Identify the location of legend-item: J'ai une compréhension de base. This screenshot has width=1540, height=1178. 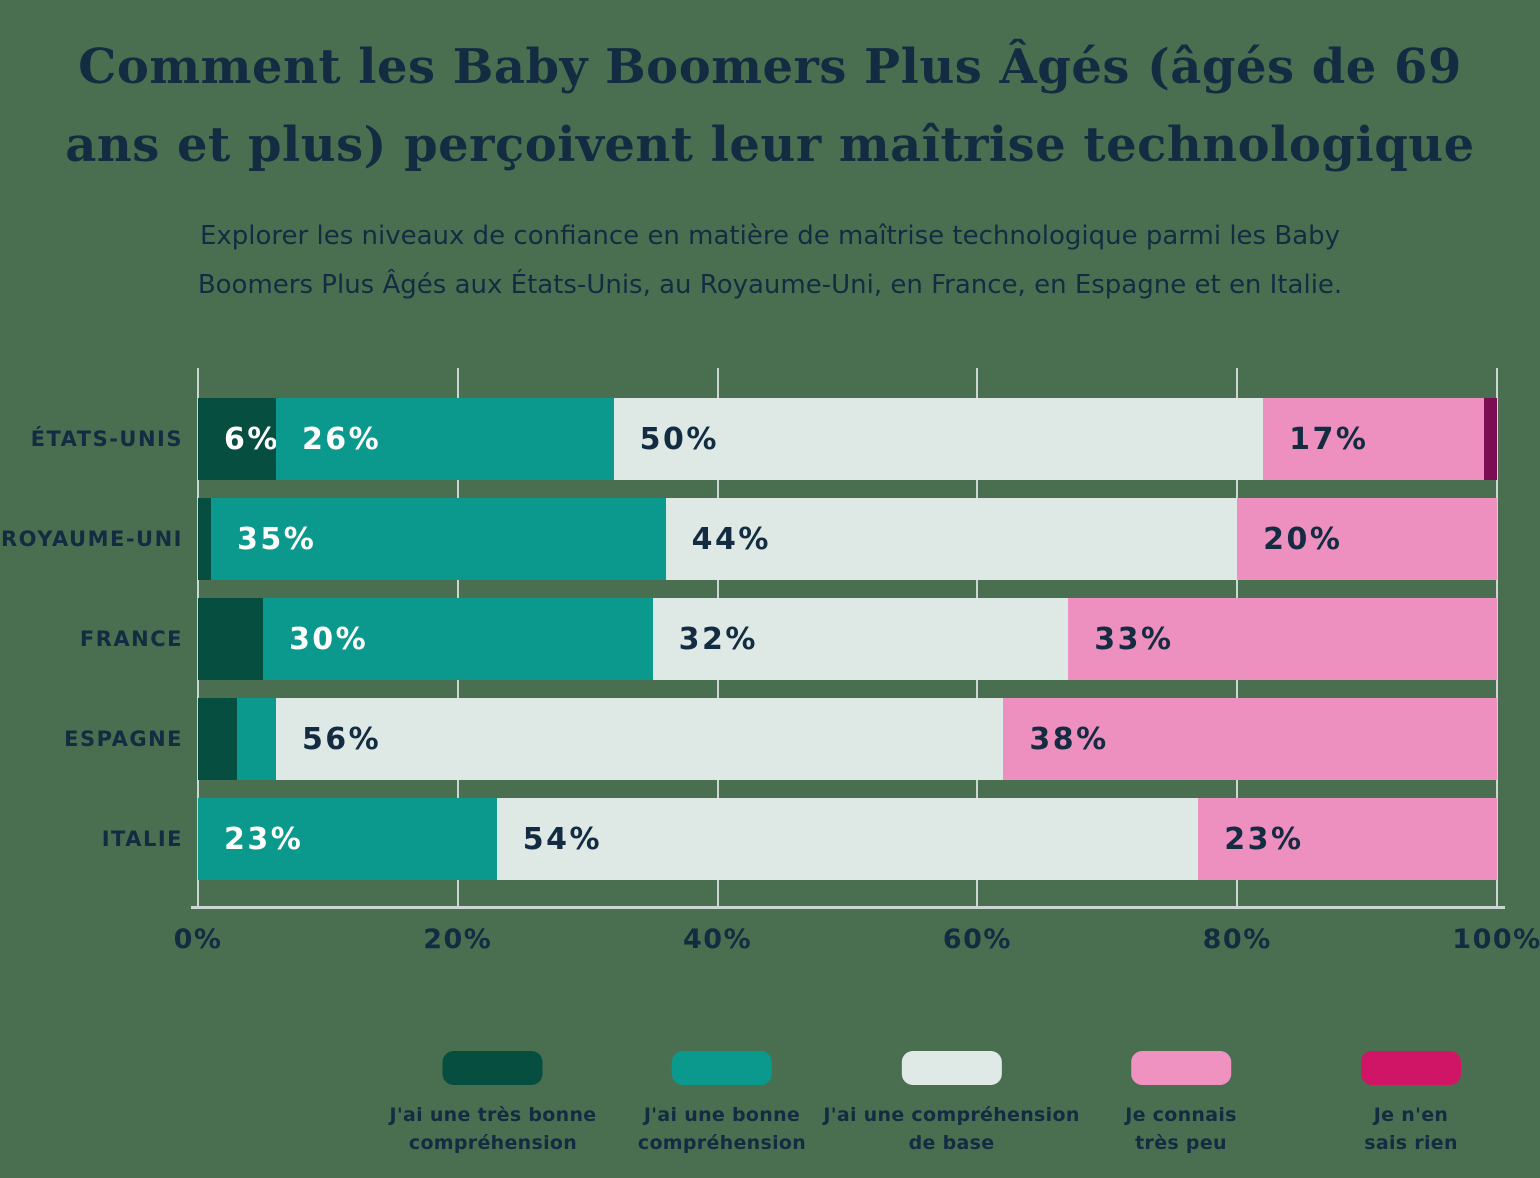
(951, 1104).